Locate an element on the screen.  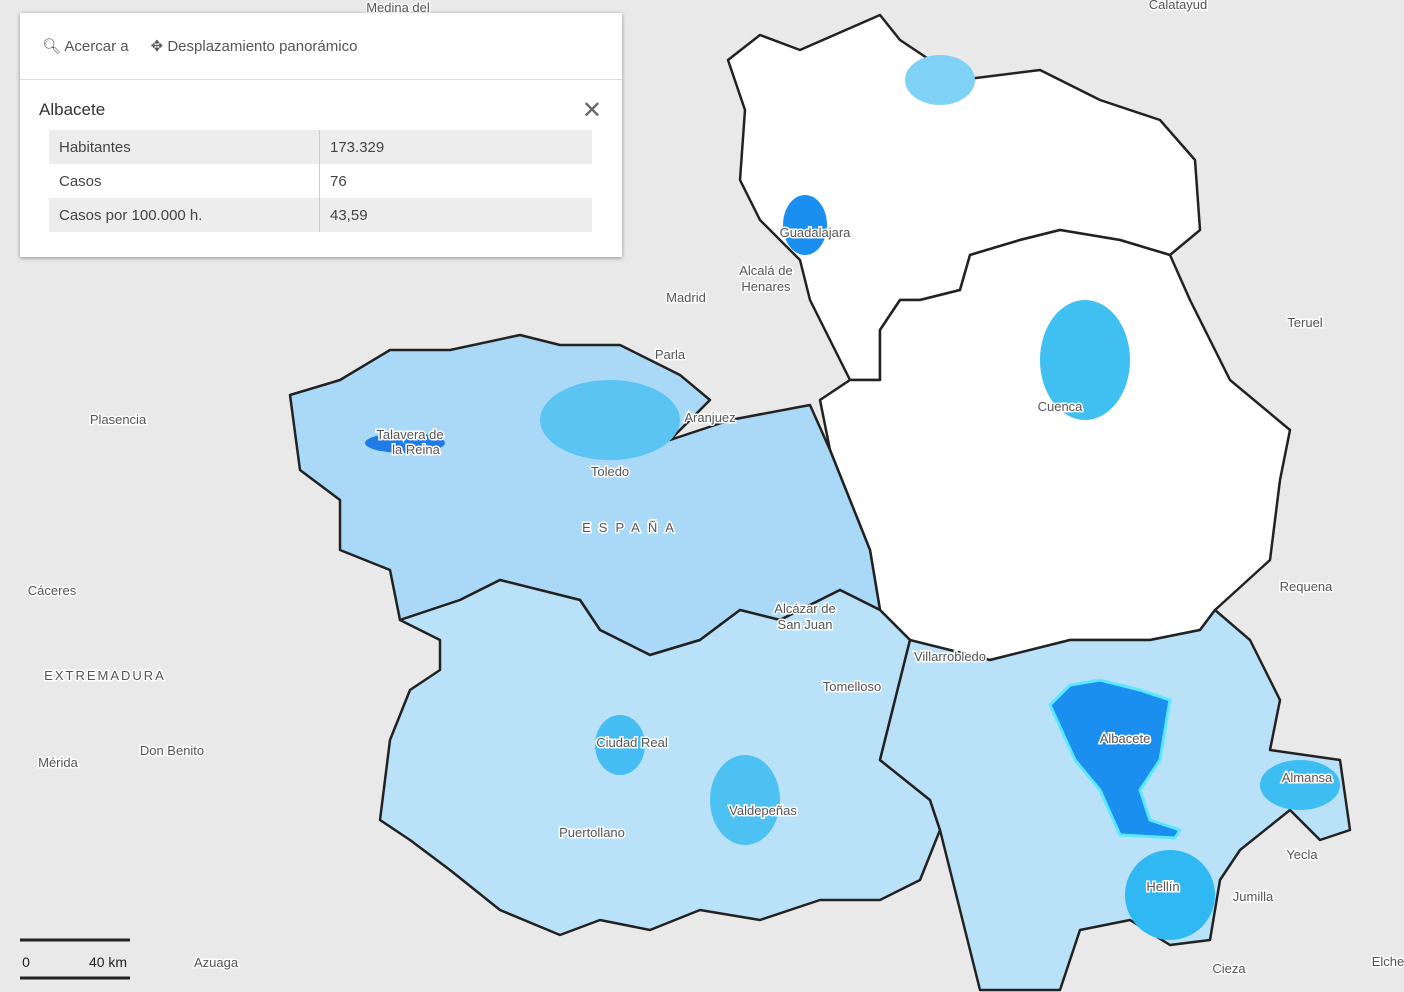
scale-label: 40 km is located at coordinates (108, 962).